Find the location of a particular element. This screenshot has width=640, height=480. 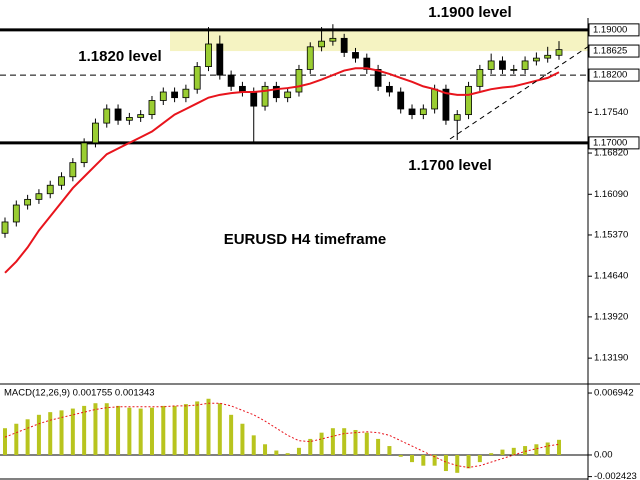

trend-line is located at coordinates (521, 91).